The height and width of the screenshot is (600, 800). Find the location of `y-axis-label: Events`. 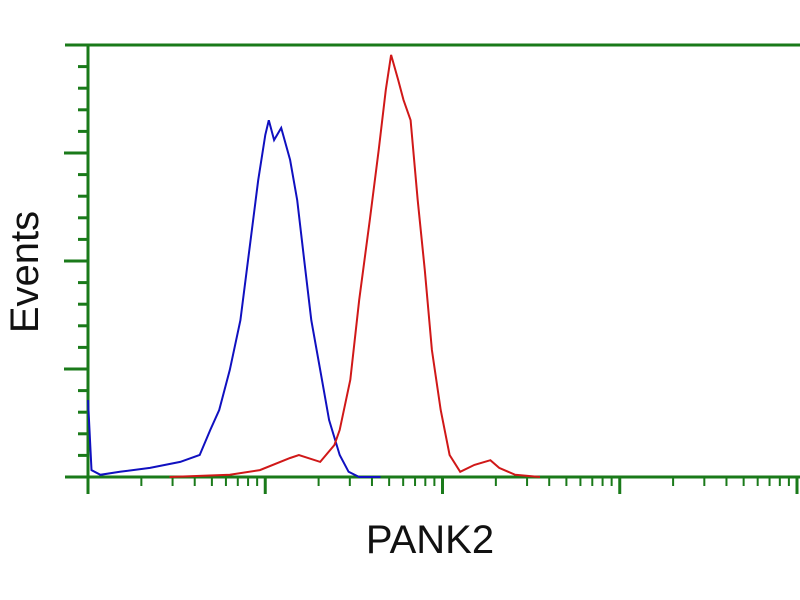

y-axis-label: Events is located at coordinates (25, 272).